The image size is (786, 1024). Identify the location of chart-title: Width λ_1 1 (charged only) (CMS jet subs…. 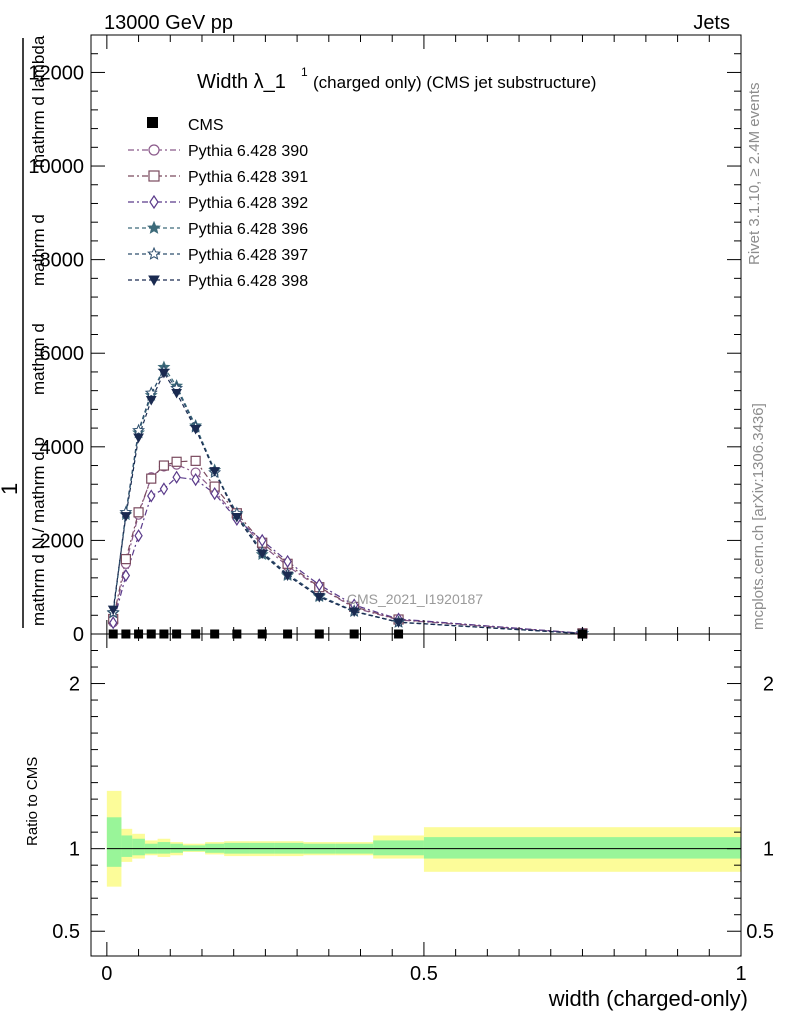
(396, 79).